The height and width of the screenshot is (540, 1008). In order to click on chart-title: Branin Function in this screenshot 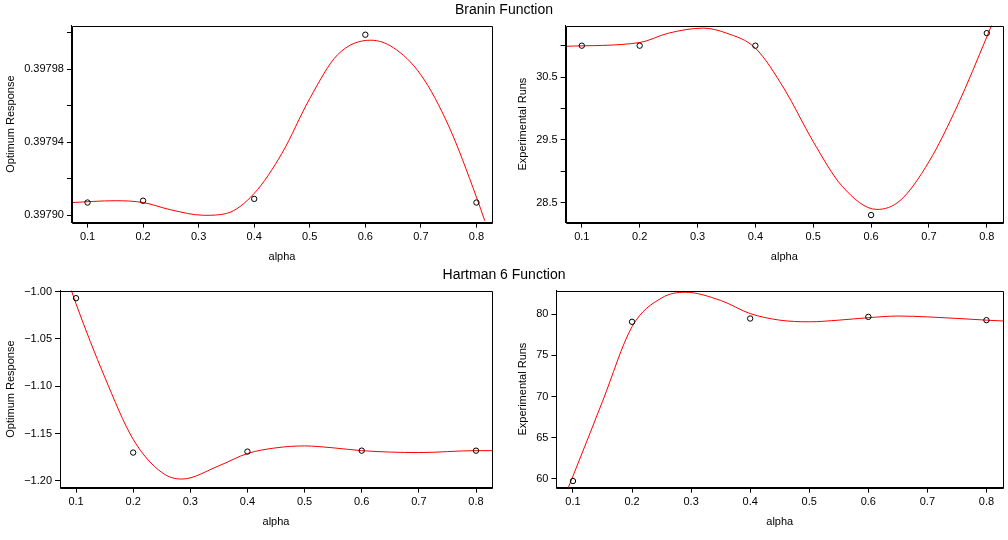, I will do `click(504, 9)`.